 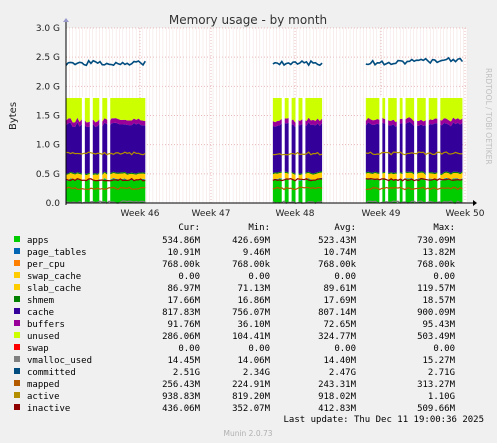 What do you see at coordinates (43, 397) in the screenshot?
I see `legend-name-active: active` at bounding box center [43, 397].